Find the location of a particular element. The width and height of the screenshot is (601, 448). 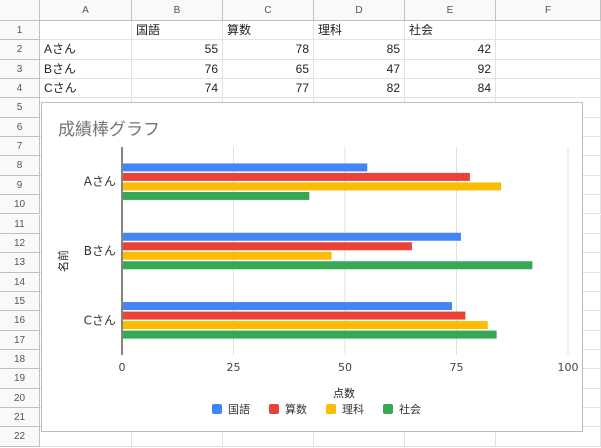

x-tick-label: 25 is located at coordinates (234, 367).